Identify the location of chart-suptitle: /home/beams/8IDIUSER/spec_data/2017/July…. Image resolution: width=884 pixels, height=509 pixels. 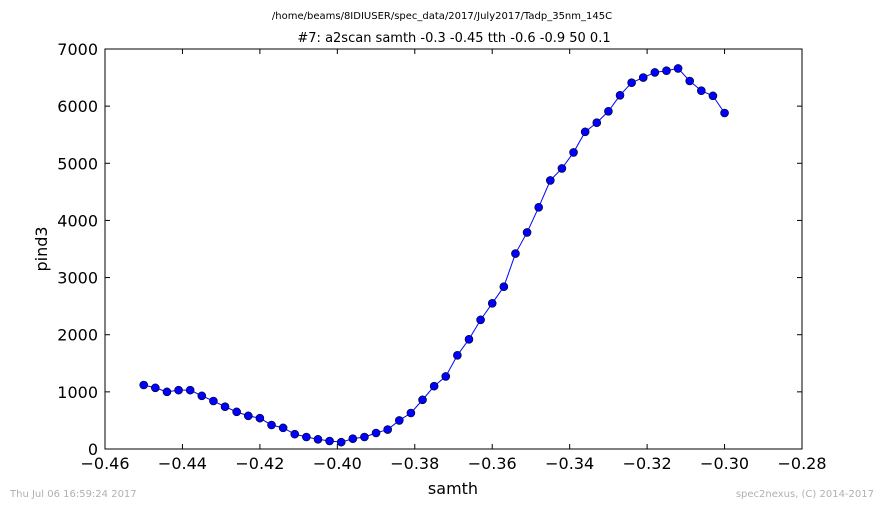
(442, 16).